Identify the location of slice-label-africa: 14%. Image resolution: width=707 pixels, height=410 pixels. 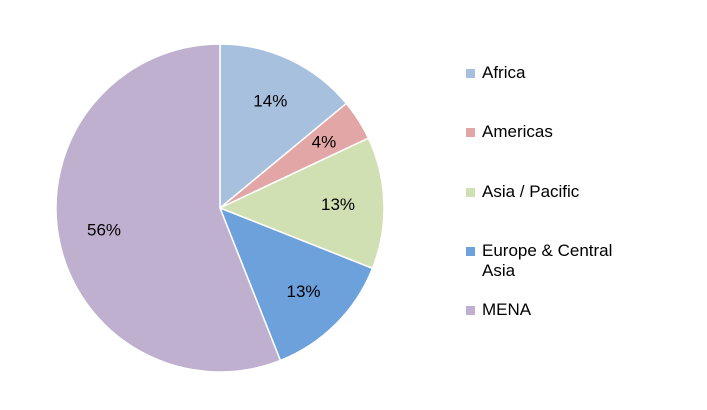
(270, 101).